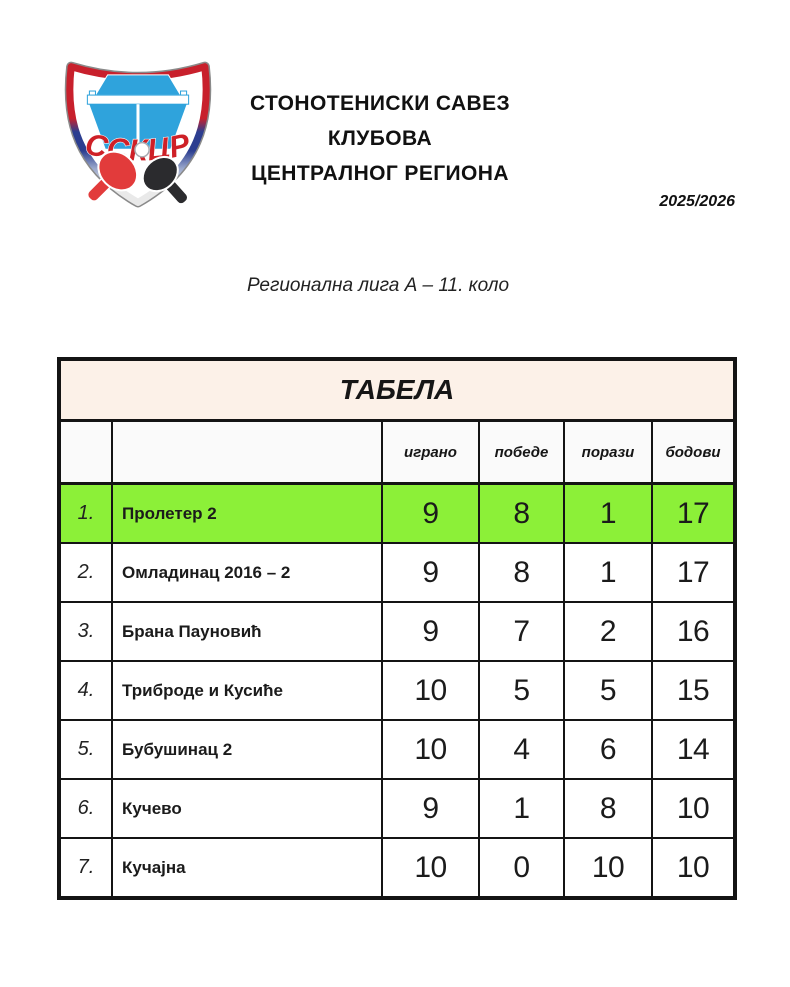 This screenshot has width=790, height=987. I want to click on club-name-cell: Триброде и Кусиће, so click(247, 690).